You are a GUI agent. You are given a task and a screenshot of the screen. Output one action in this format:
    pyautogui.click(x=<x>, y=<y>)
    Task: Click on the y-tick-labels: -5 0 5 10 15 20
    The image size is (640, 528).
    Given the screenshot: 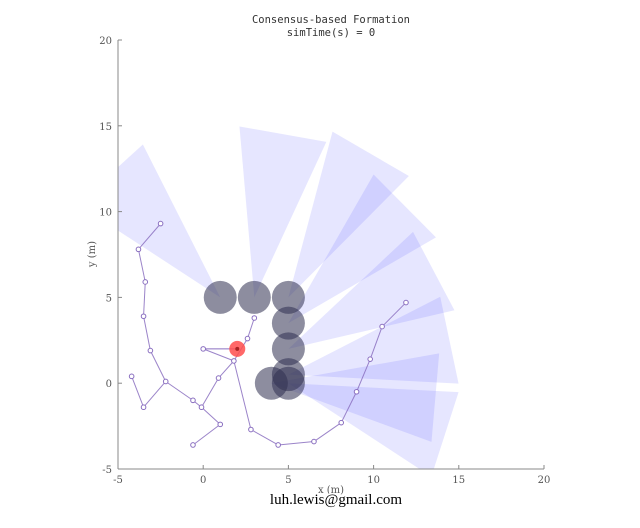 What is the action you would take?
    pyautogui.click(x=105, y=256)
    